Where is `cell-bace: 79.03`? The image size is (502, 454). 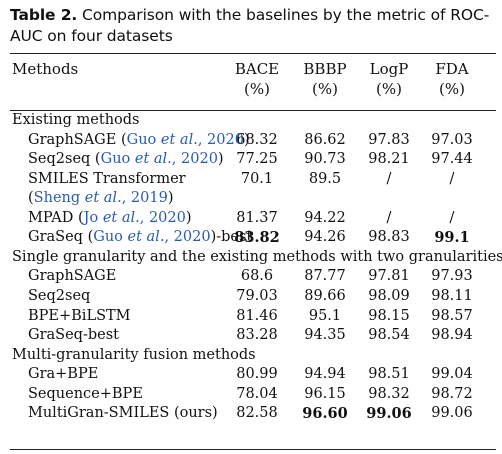 cell-bace: 79.03 is located at coordinates (257, 295).